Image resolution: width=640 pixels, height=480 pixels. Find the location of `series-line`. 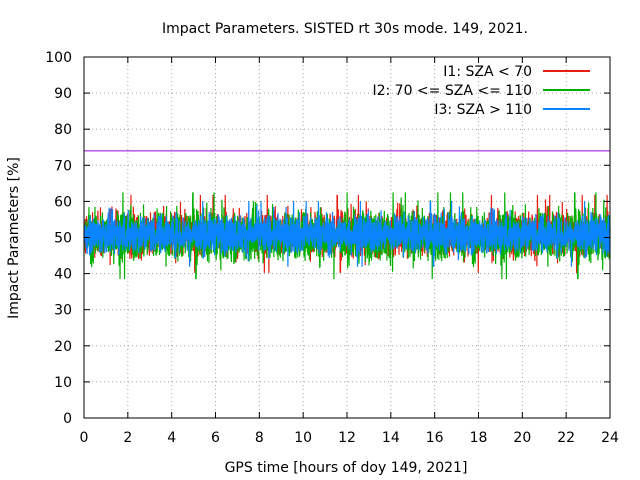

series-line is located at coordinates (347, 233).